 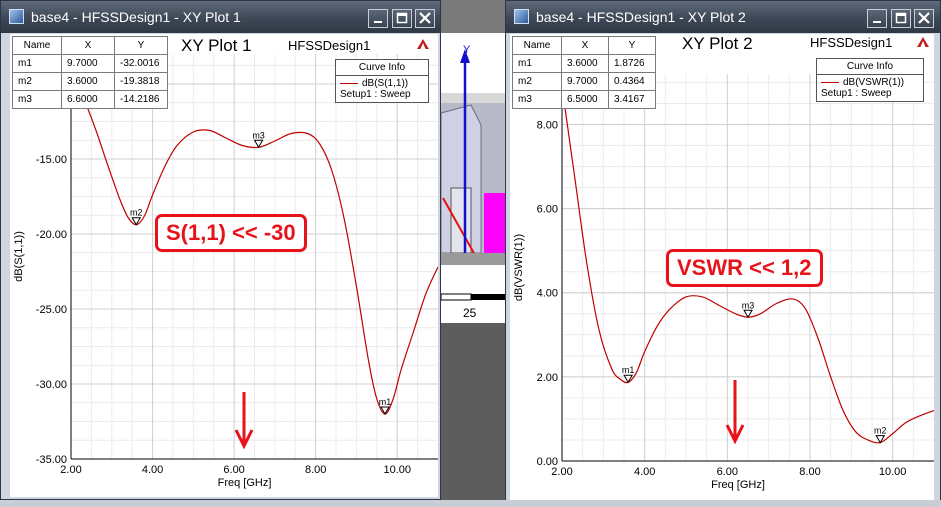 What do you see at coordinates (744, 268) in the screenshot?
I see `callout-vswr: VSWR << 1,2` at bounding box center [744, 268].